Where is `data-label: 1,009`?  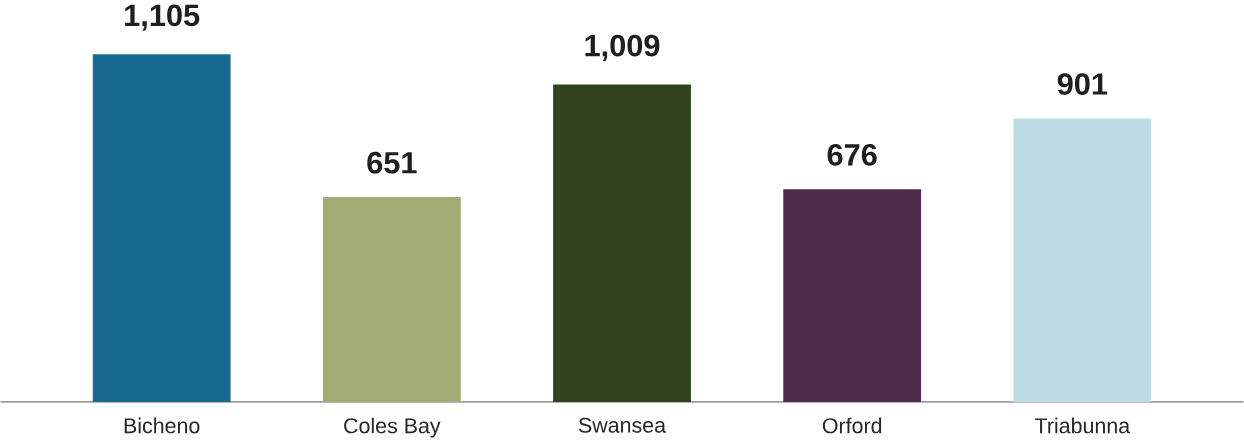 data-label: 1,009 is located at coordinates (622, 47).